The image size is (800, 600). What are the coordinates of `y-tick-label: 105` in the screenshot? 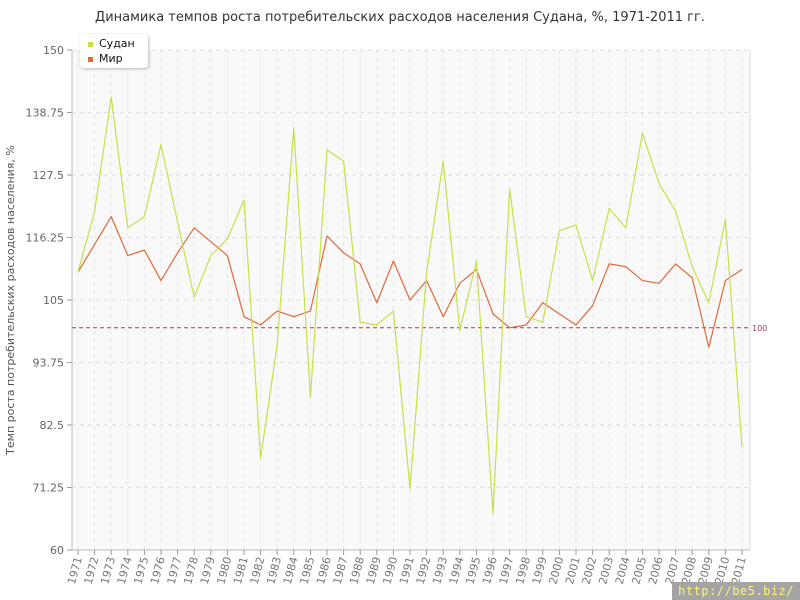 It's located at (53, 300).